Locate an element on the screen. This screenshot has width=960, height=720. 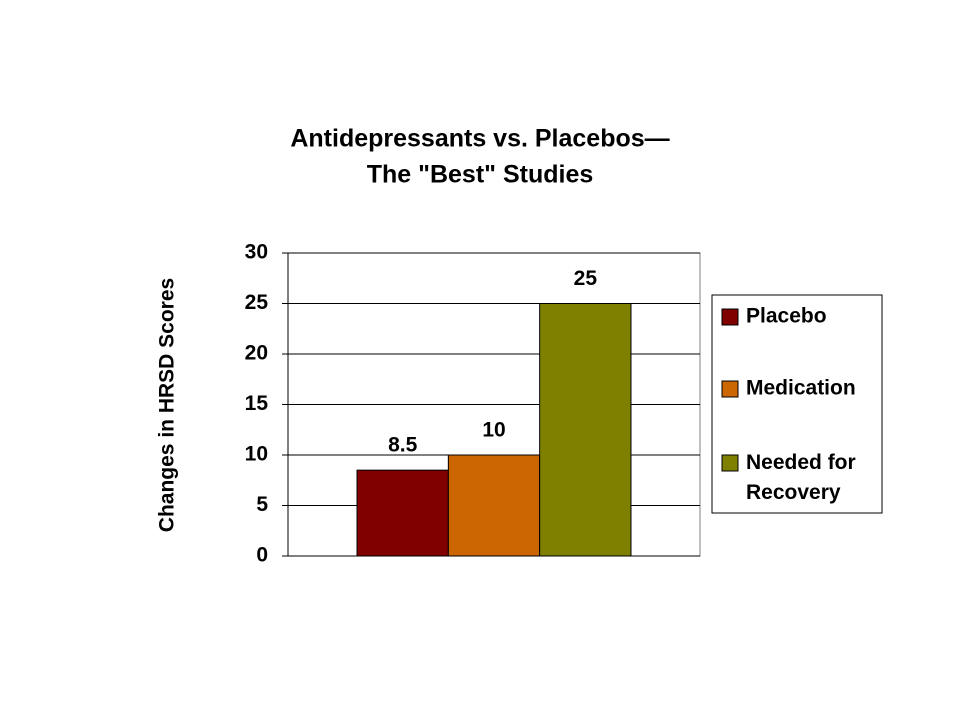
y-tick-label: 30 is located at coordinates (256, 252).